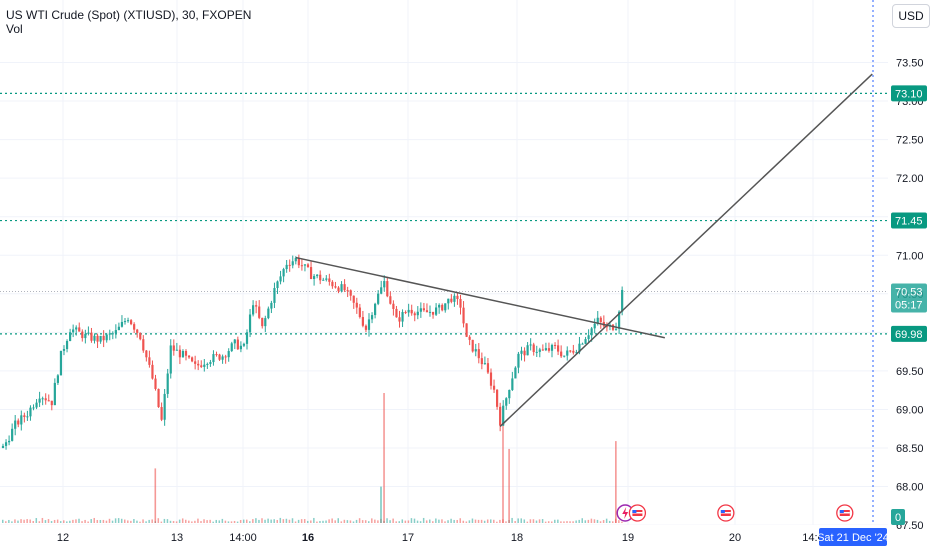 This screenshot has height=550, width=932. Describe the element at coordinates (898, 518) in the screenshot. I see `volume-axis-label: 0` at that location.